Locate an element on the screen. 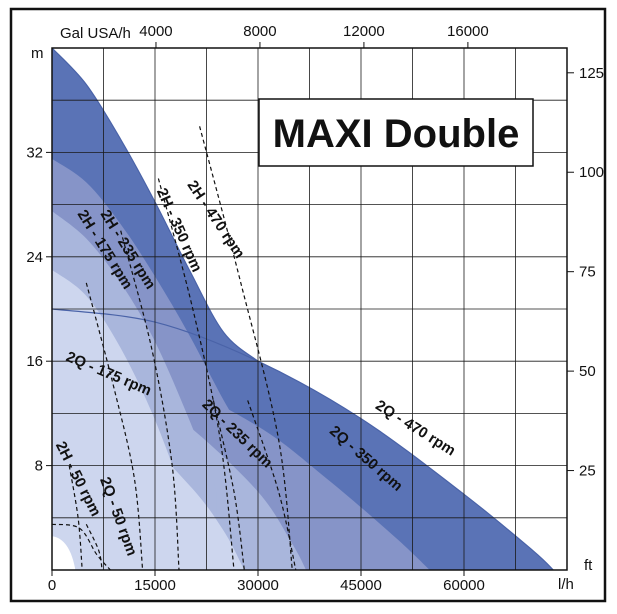 This screenshot has height=614, width=617. unused-corner is located at coordinates (64, 553).